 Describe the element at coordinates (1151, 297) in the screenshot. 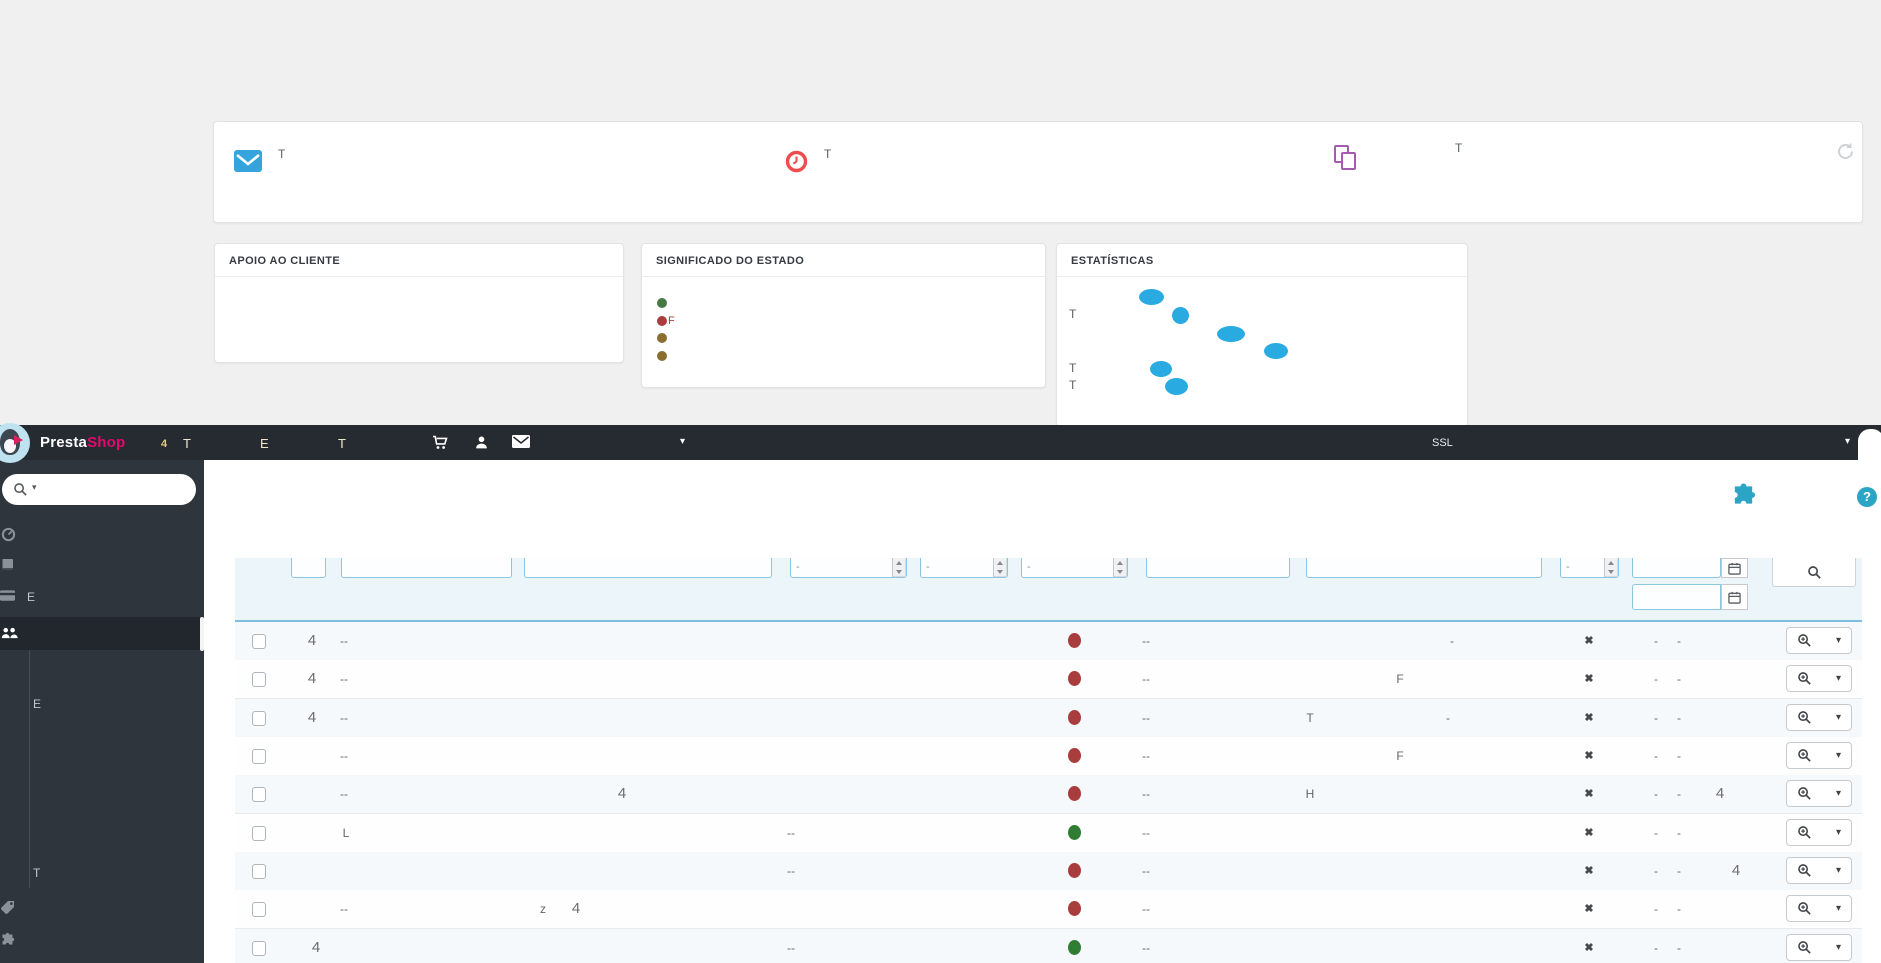

I see `scatter-blob` at that location.